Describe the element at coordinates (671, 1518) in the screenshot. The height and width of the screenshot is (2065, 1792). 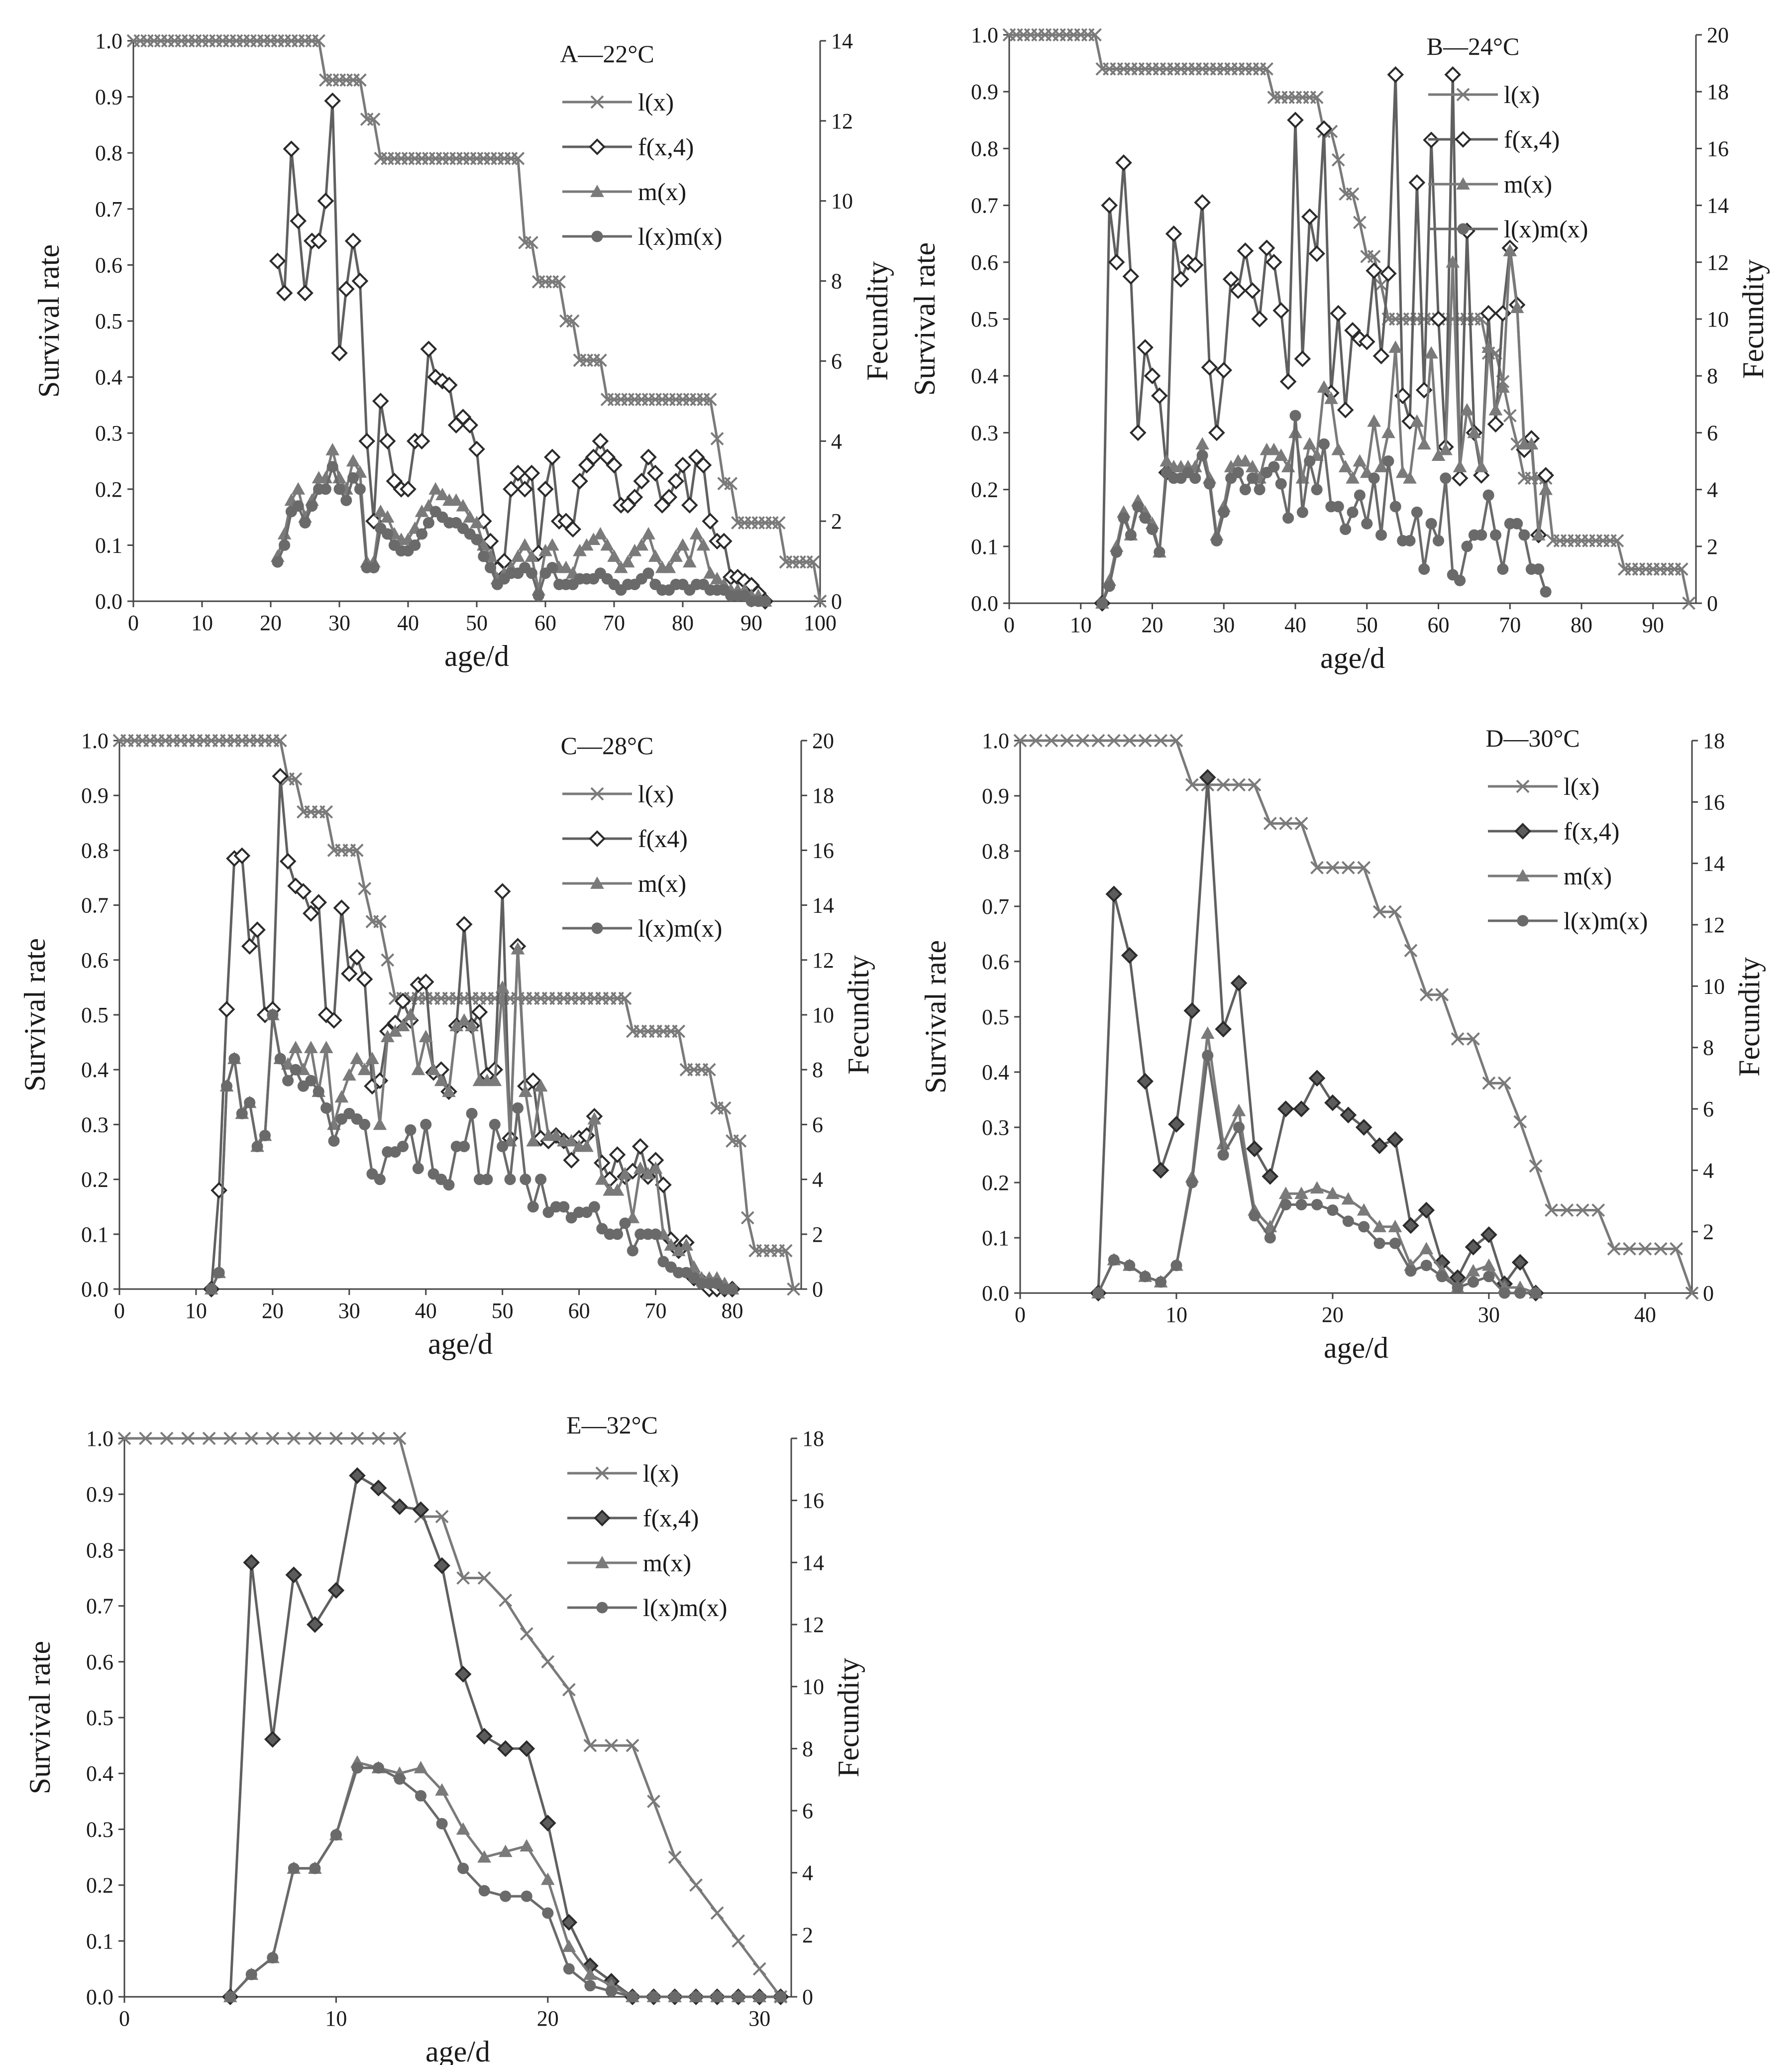
I see `legend-label: f(x,4)` at that location.